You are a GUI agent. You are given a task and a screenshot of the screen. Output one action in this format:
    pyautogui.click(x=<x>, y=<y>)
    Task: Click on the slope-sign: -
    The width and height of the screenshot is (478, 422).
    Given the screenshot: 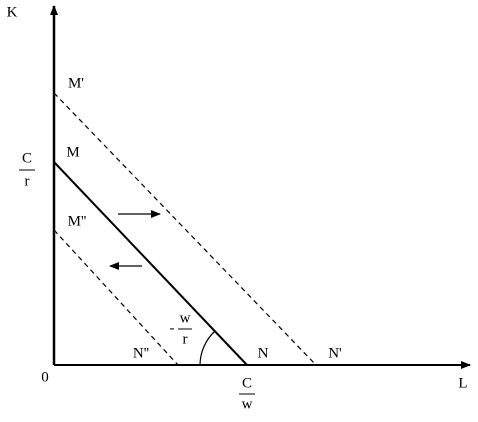 What is the action you would take?
    pyautogui.click(x=172, y=328)
    